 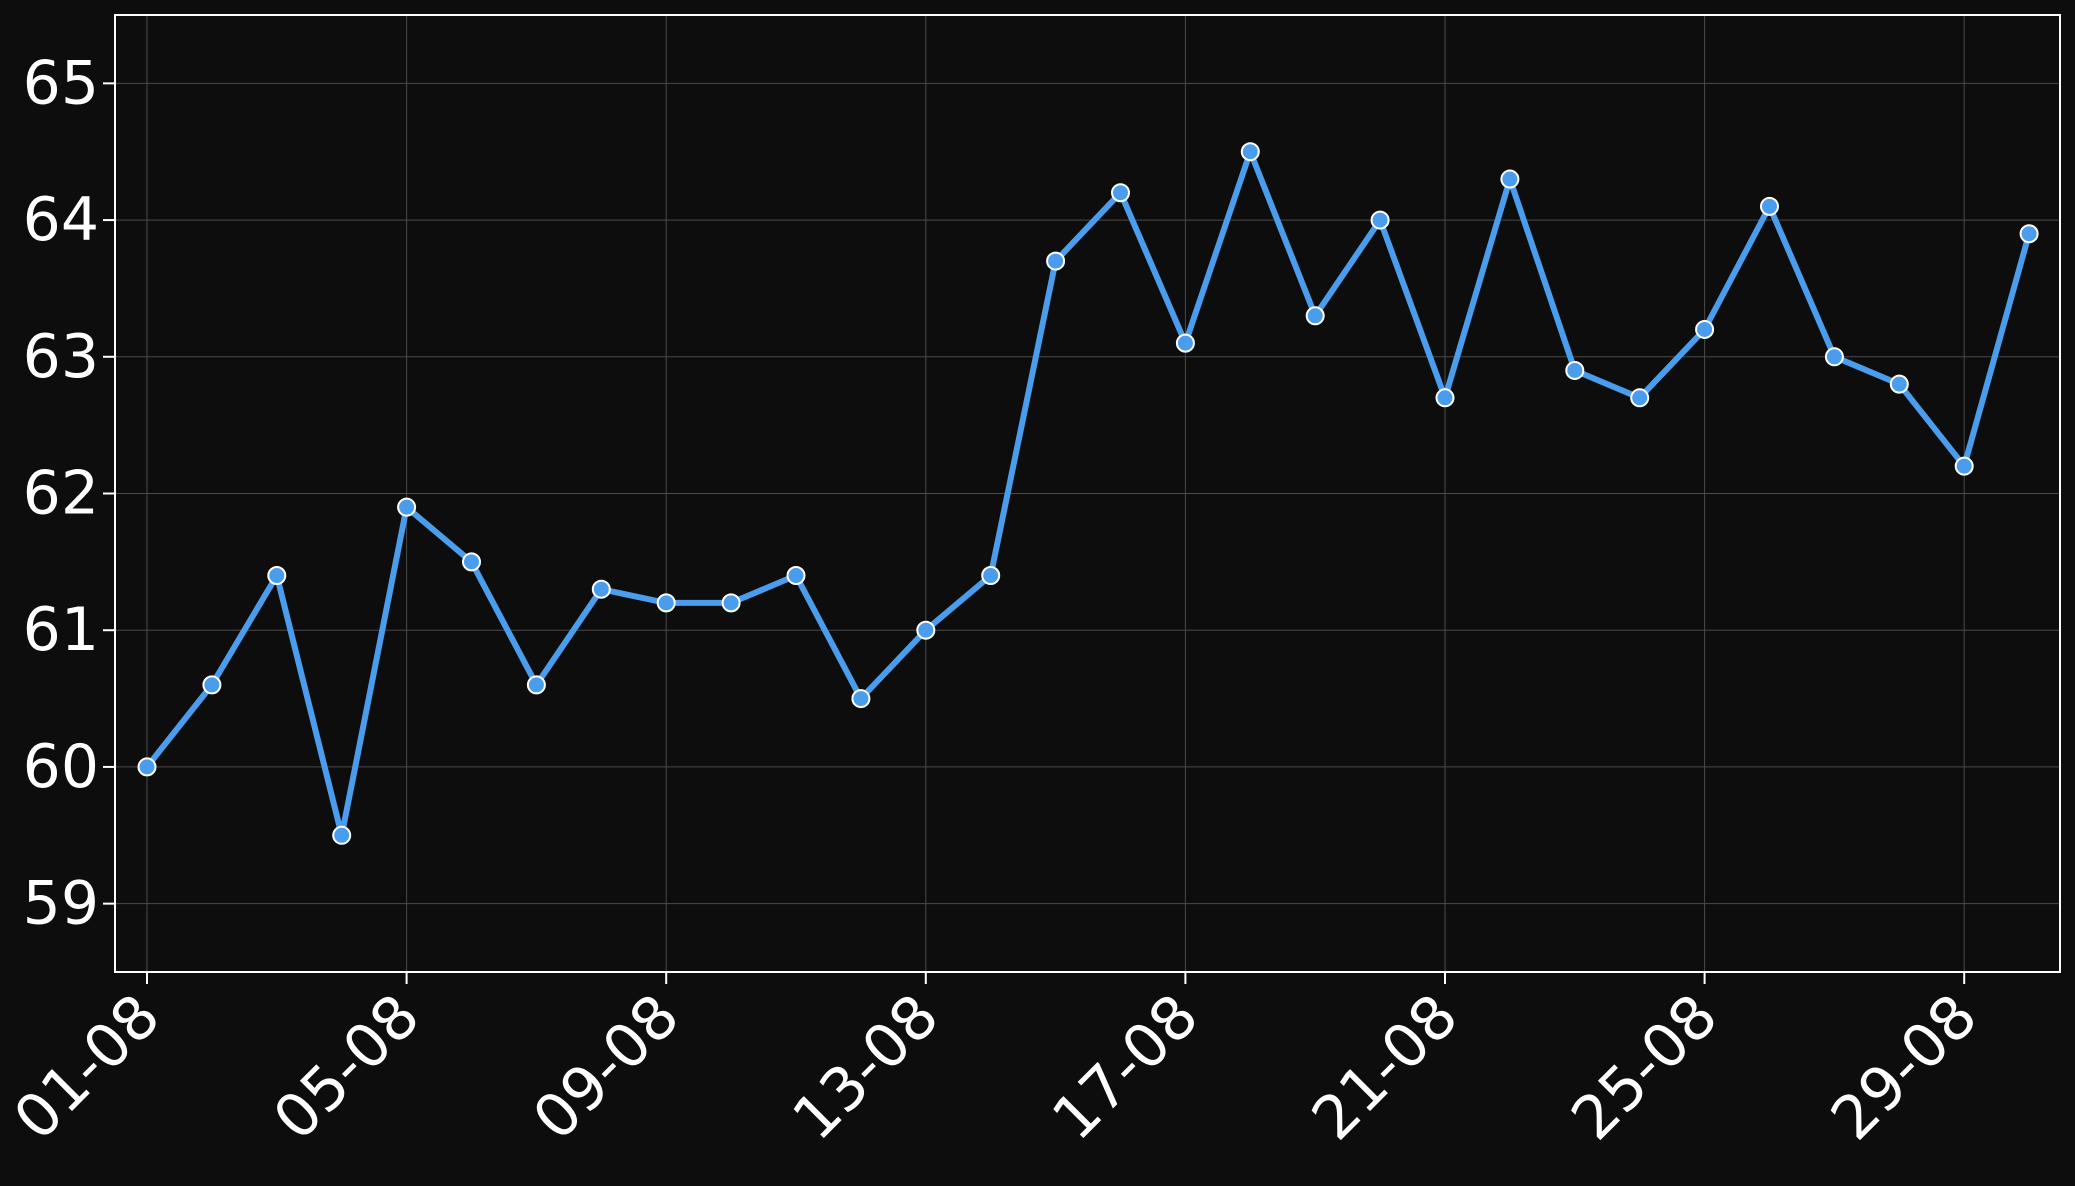 I want to click on y-tick-label: 63, so click(x=61, y=357).